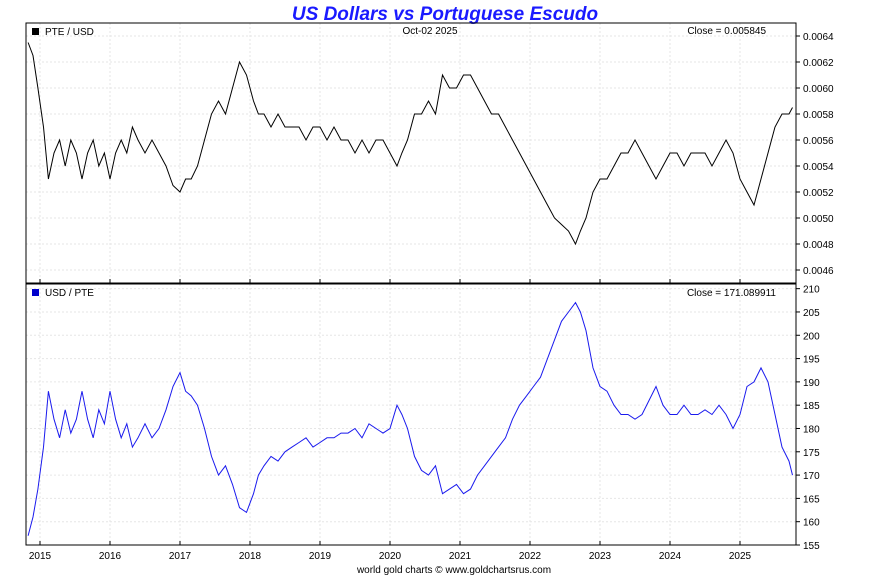  I want to click on date-label: Oct-02 2025, so click(429, 31).